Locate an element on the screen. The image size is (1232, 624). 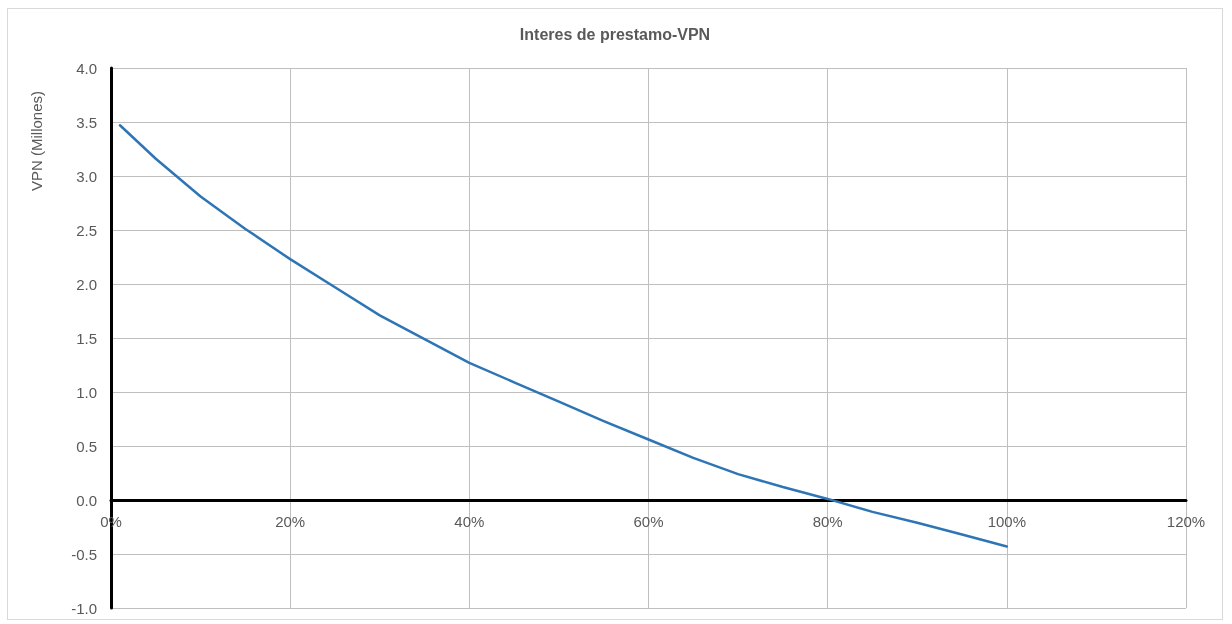
x-tick-label: 20% is located at coordinates (290, 521).